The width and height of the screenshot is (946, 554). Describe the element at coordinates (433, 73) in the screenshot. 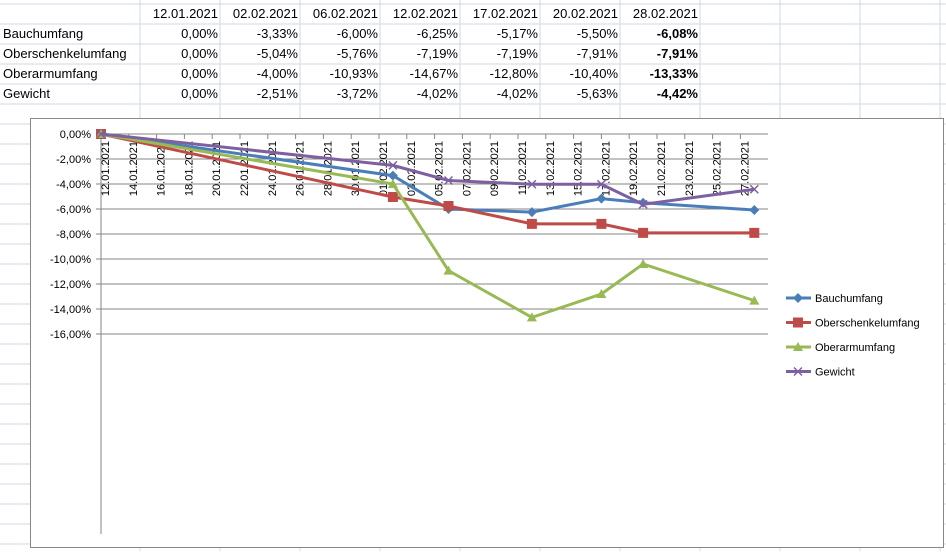

I see `value-cell: -14,67%` at that location.